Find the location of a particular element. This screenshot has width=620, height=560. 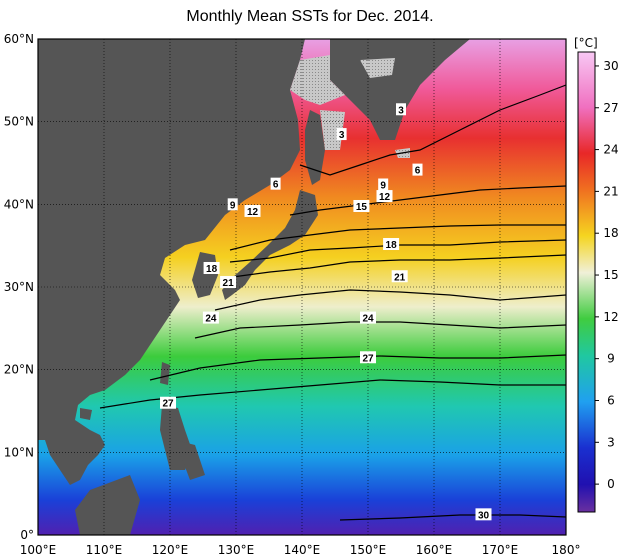

isotherm-label: 15 is located at coordinates (361, 206).